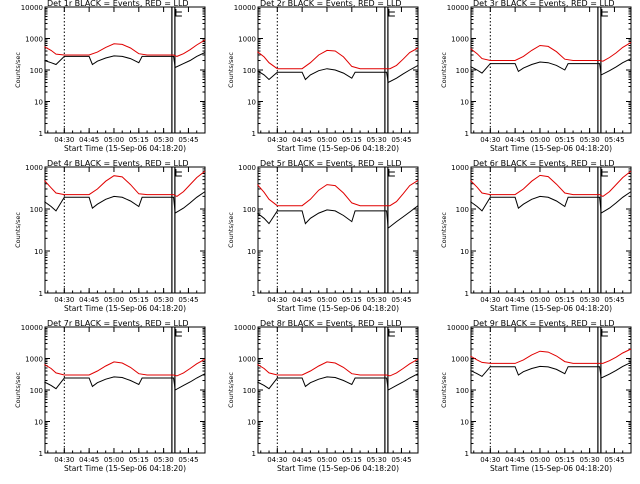  I want to click on chart-title: Det 1r BLACK = Events, RED = LLD, so click(118, 4).